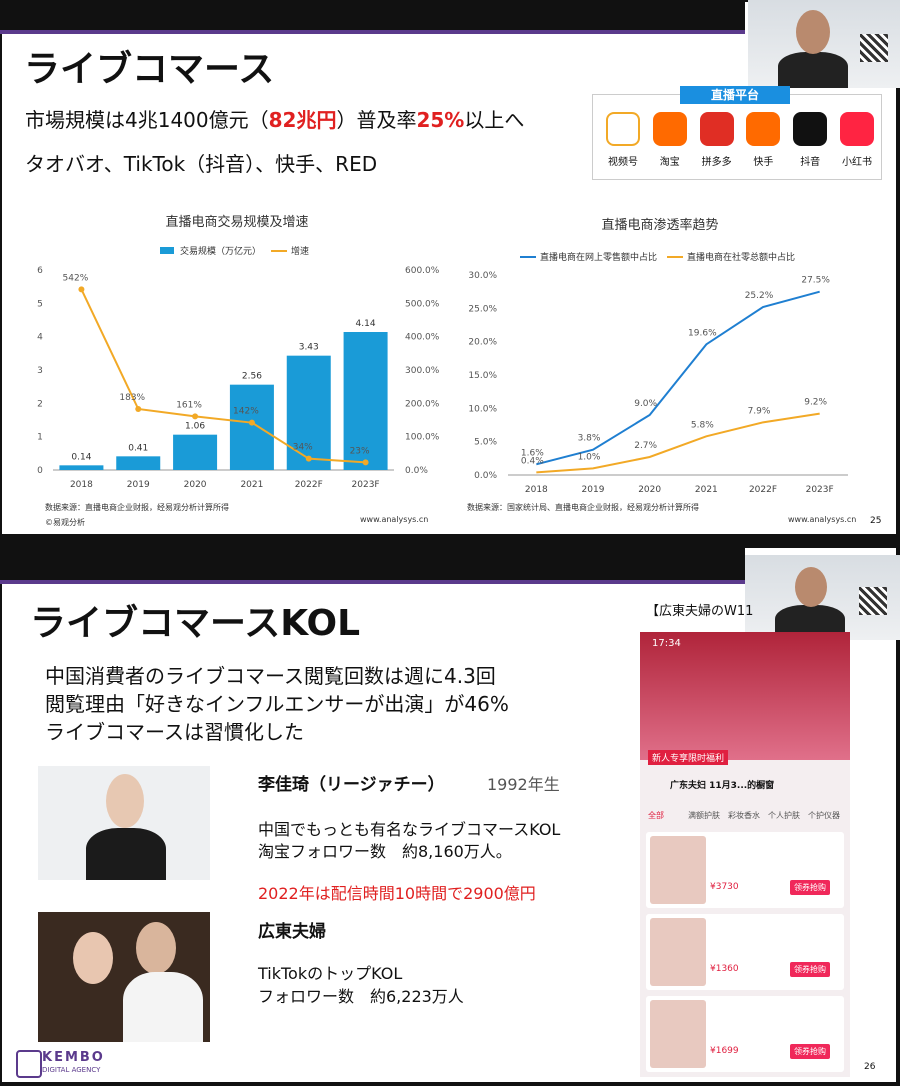 Image resolution: width=900 pixels, height=1086 pixels. Describe the element at coordinates (147, 120) in the screenshot. I see `text: 市場規模は4兆1400億元（` at that location.